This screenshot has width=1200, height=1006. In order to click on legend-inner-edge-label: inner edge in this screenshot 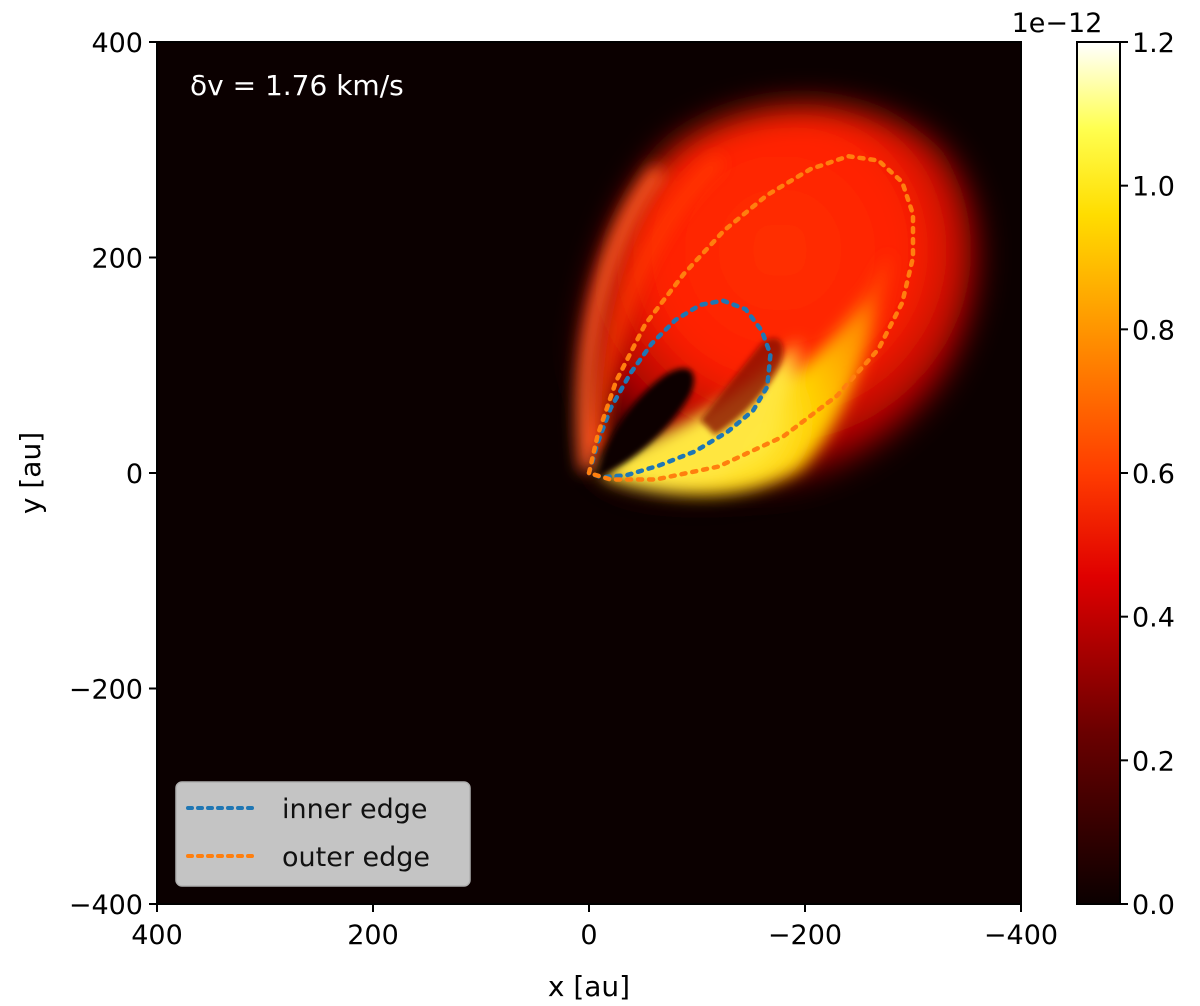, I will do `click(355, 809)`.